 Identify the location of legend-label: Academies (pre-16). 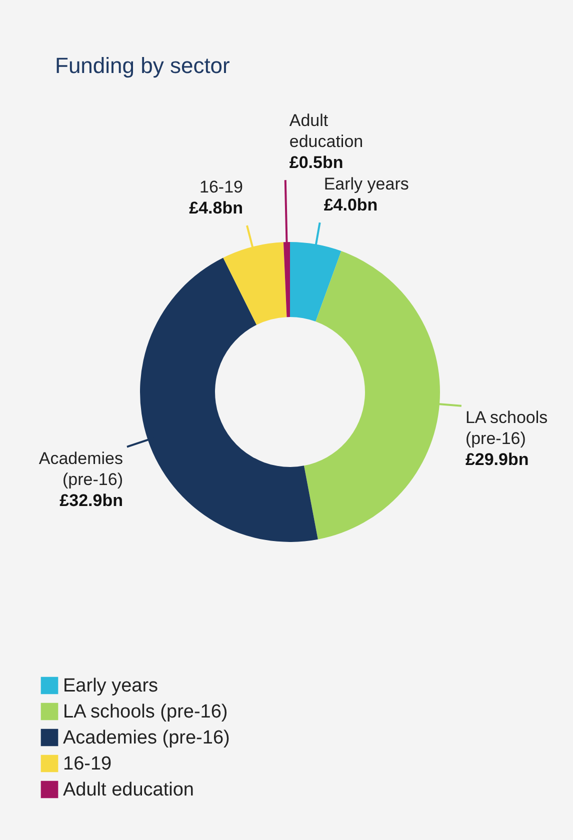
(146, 738).